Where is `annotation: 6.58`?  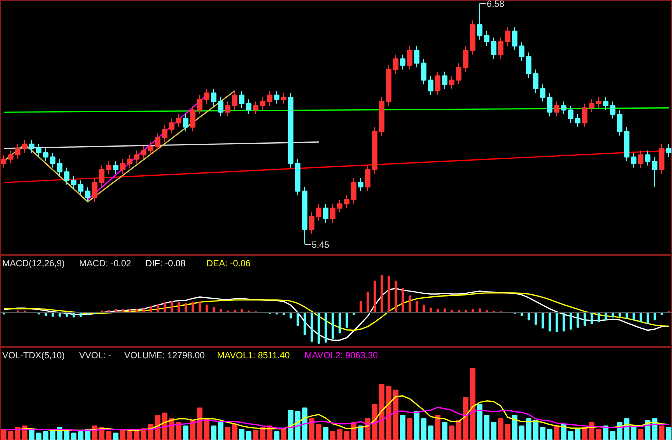 annotation: 6.58 is located at coordinates (496, 5).